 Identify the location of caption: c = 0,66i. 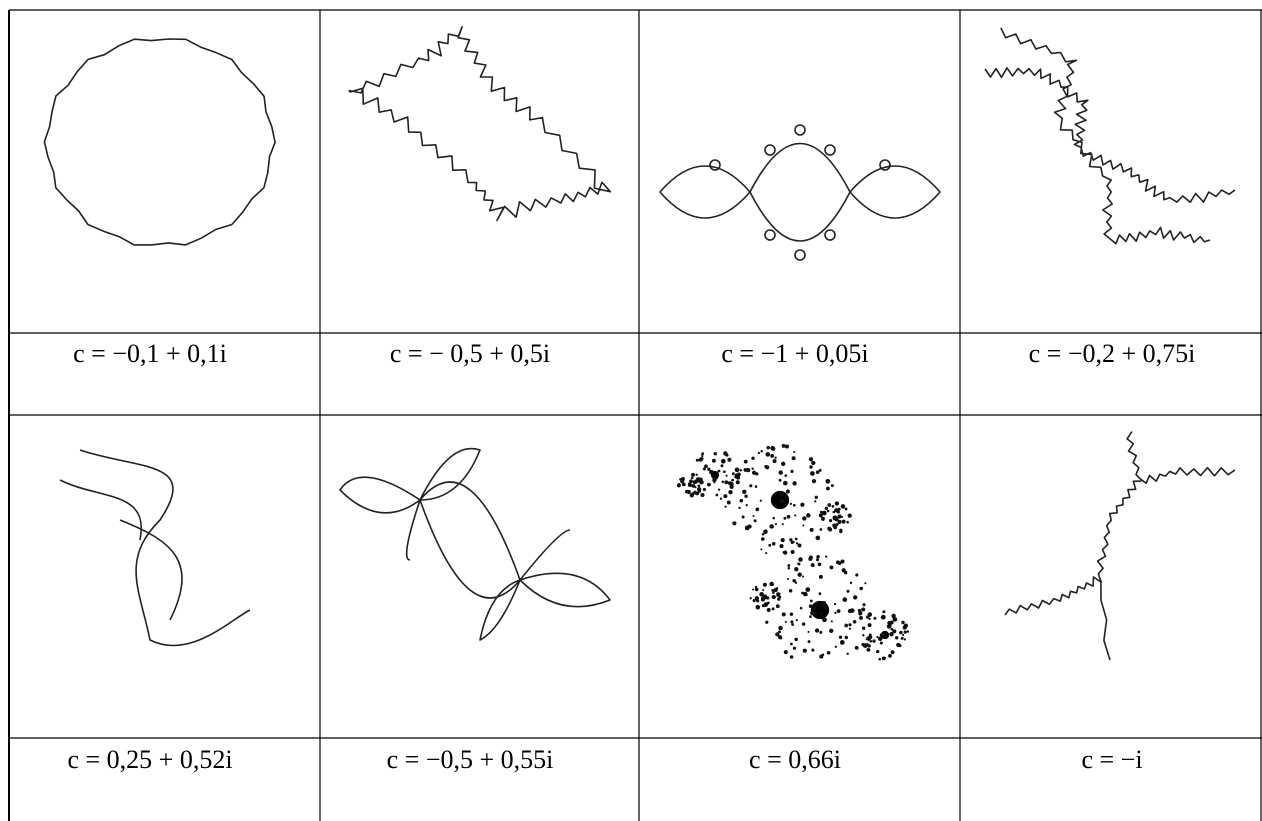
(795, 759).